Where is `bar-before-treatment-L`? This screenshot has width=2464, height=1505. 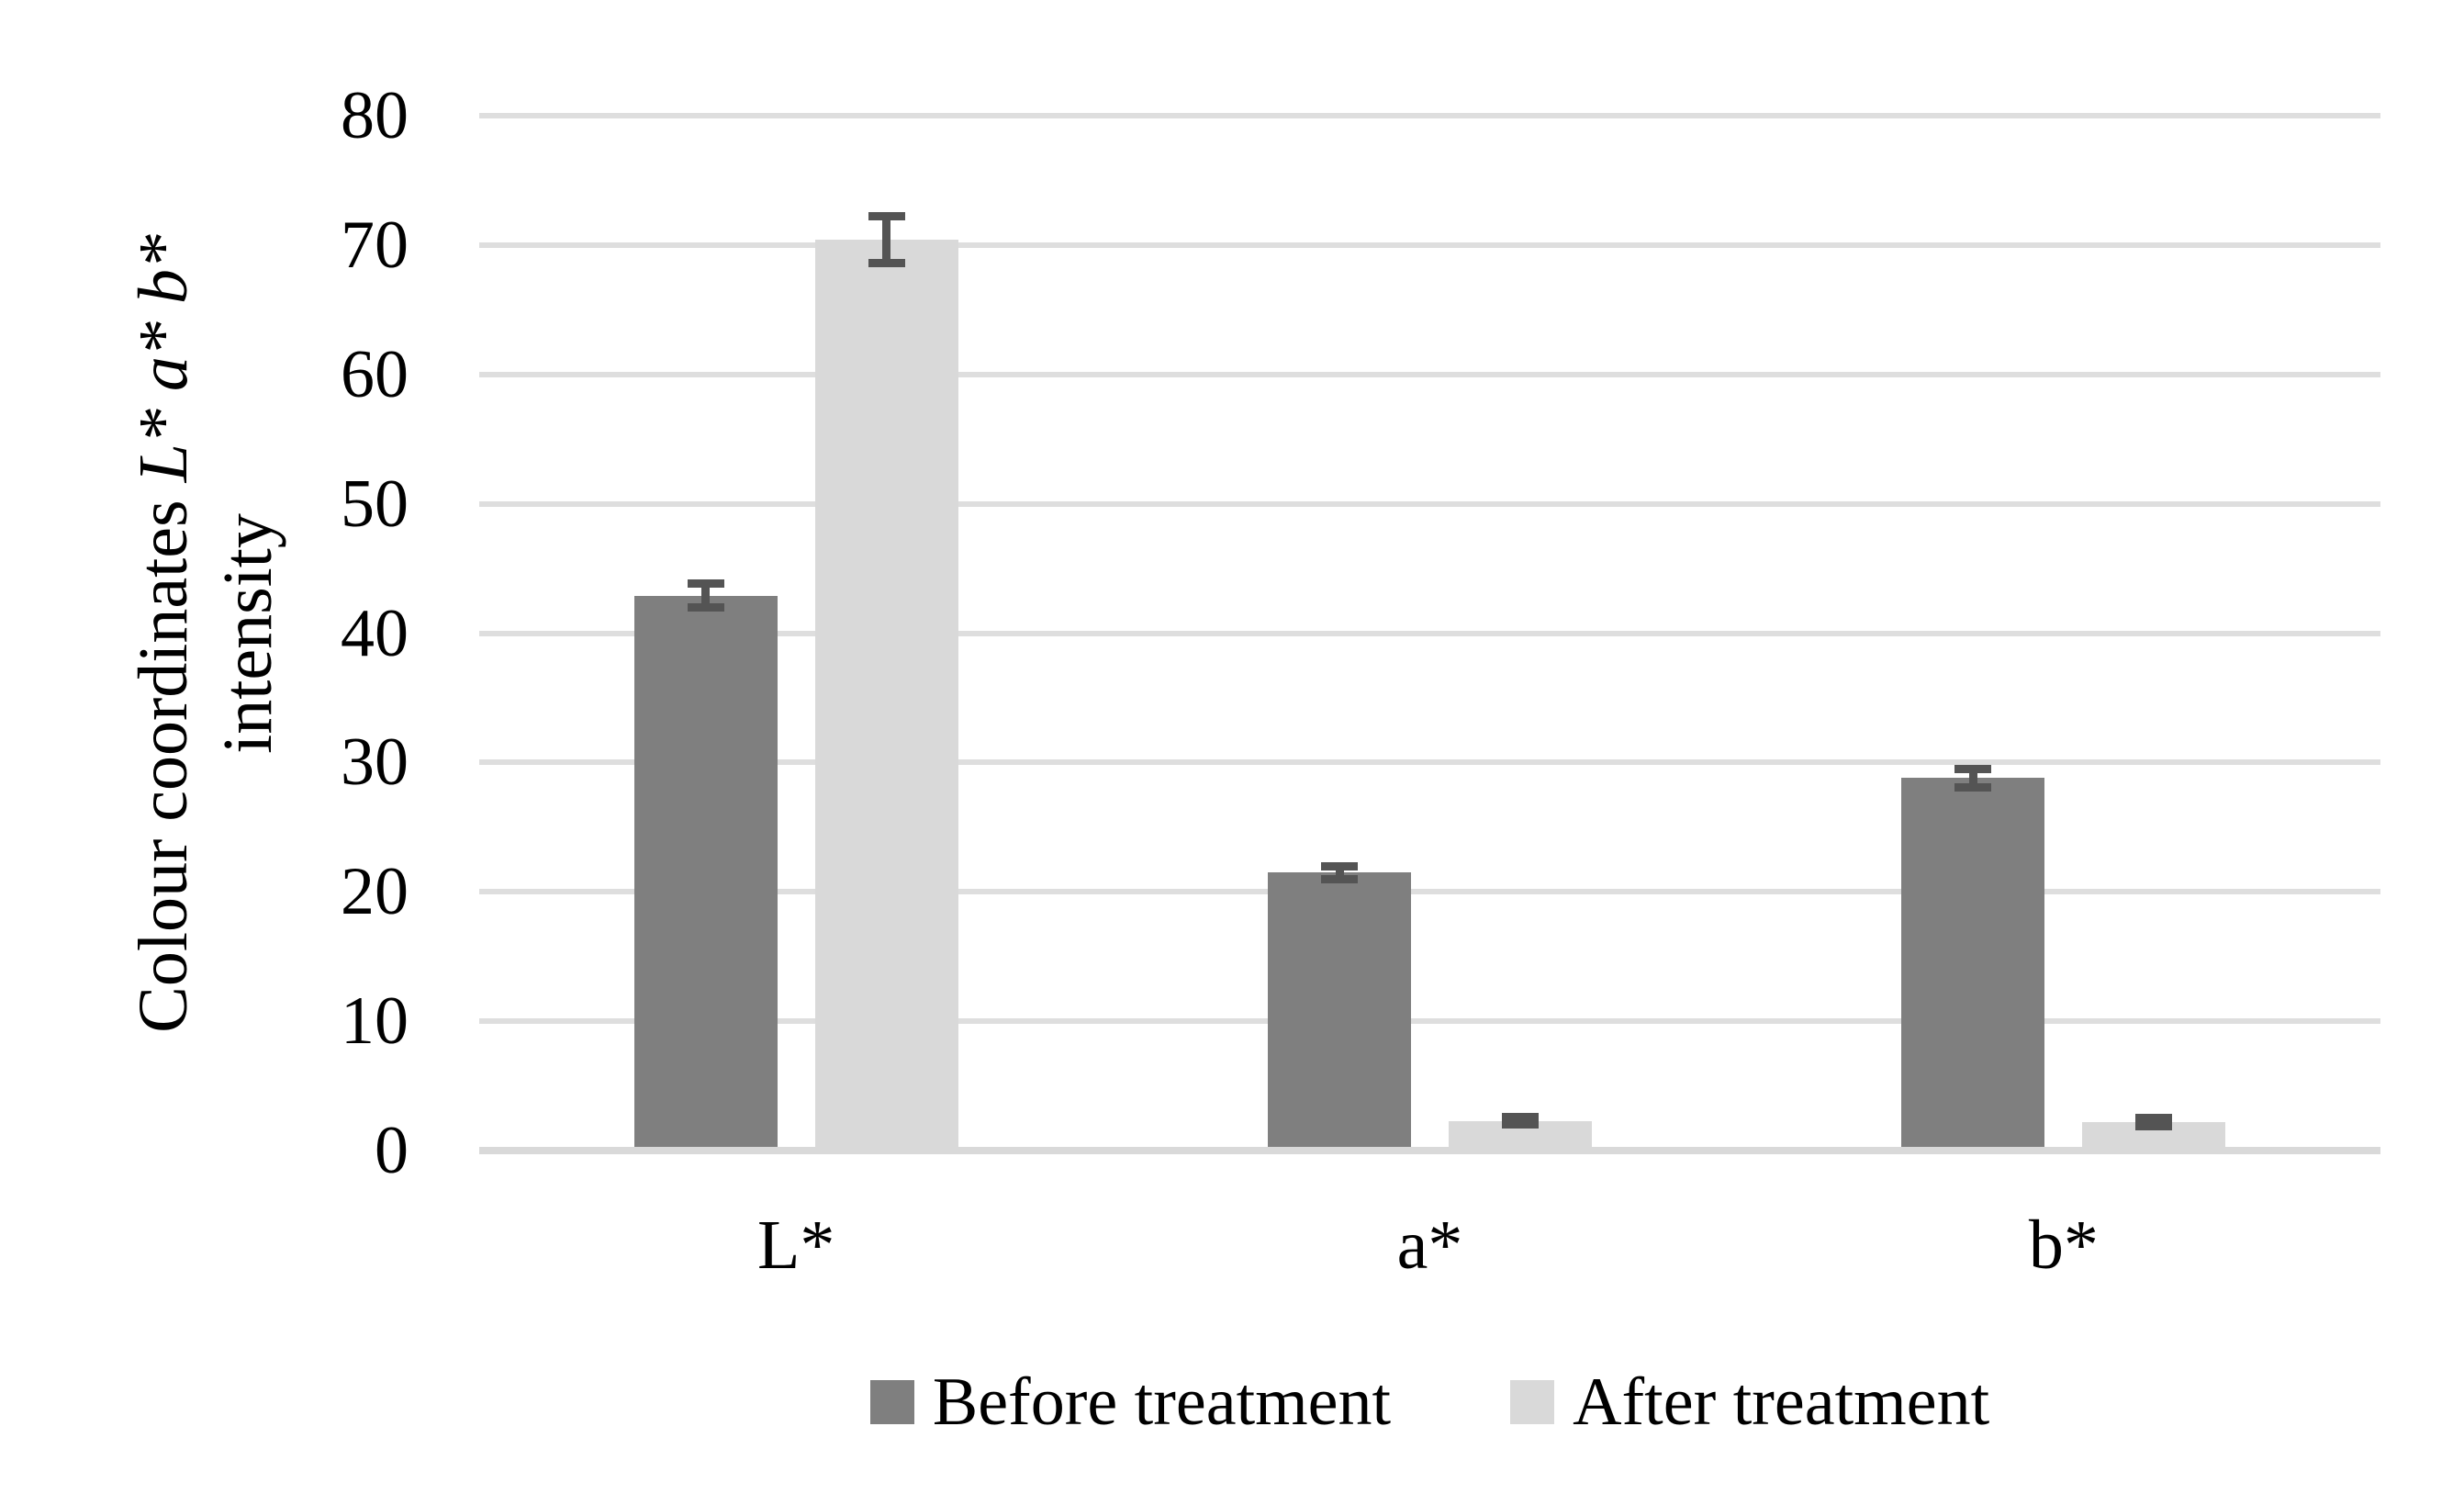
bar-before-treatment-L is located at coordinates (705, 873).